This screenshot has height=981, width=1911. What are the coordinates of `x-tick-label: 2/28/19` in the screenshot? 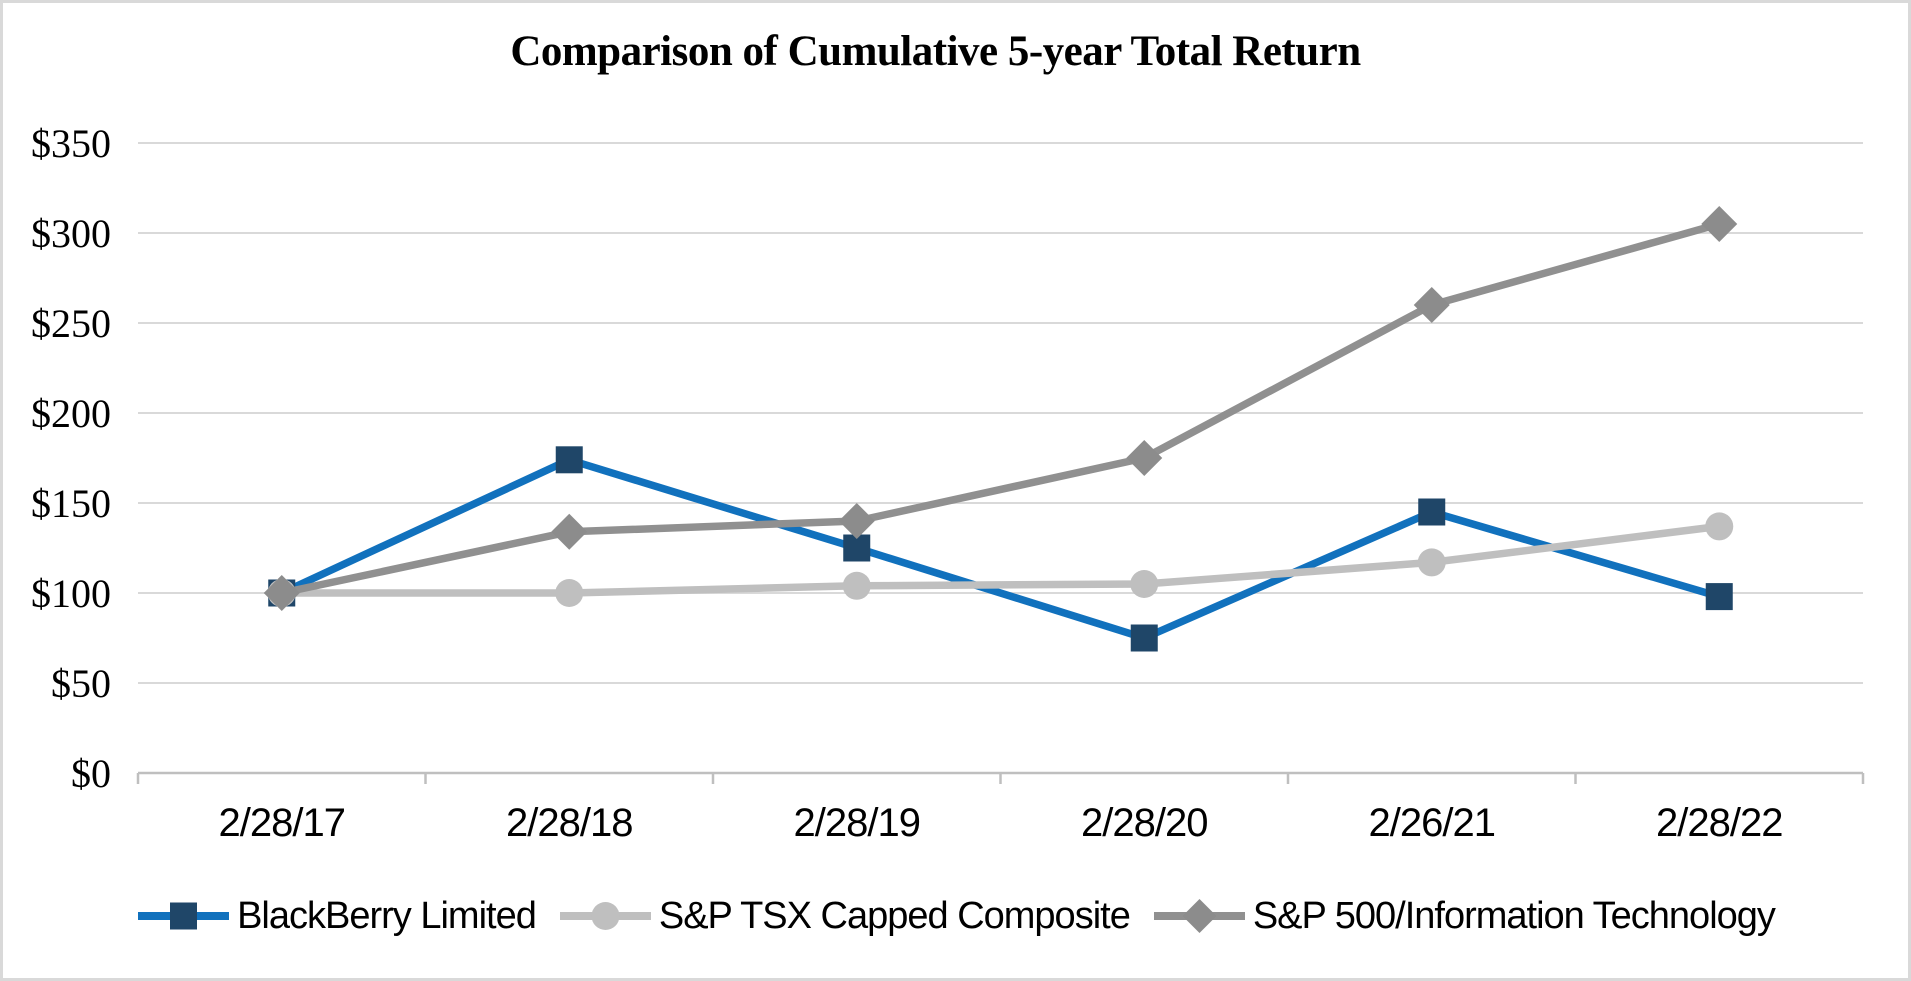 It's located at (857, 823).